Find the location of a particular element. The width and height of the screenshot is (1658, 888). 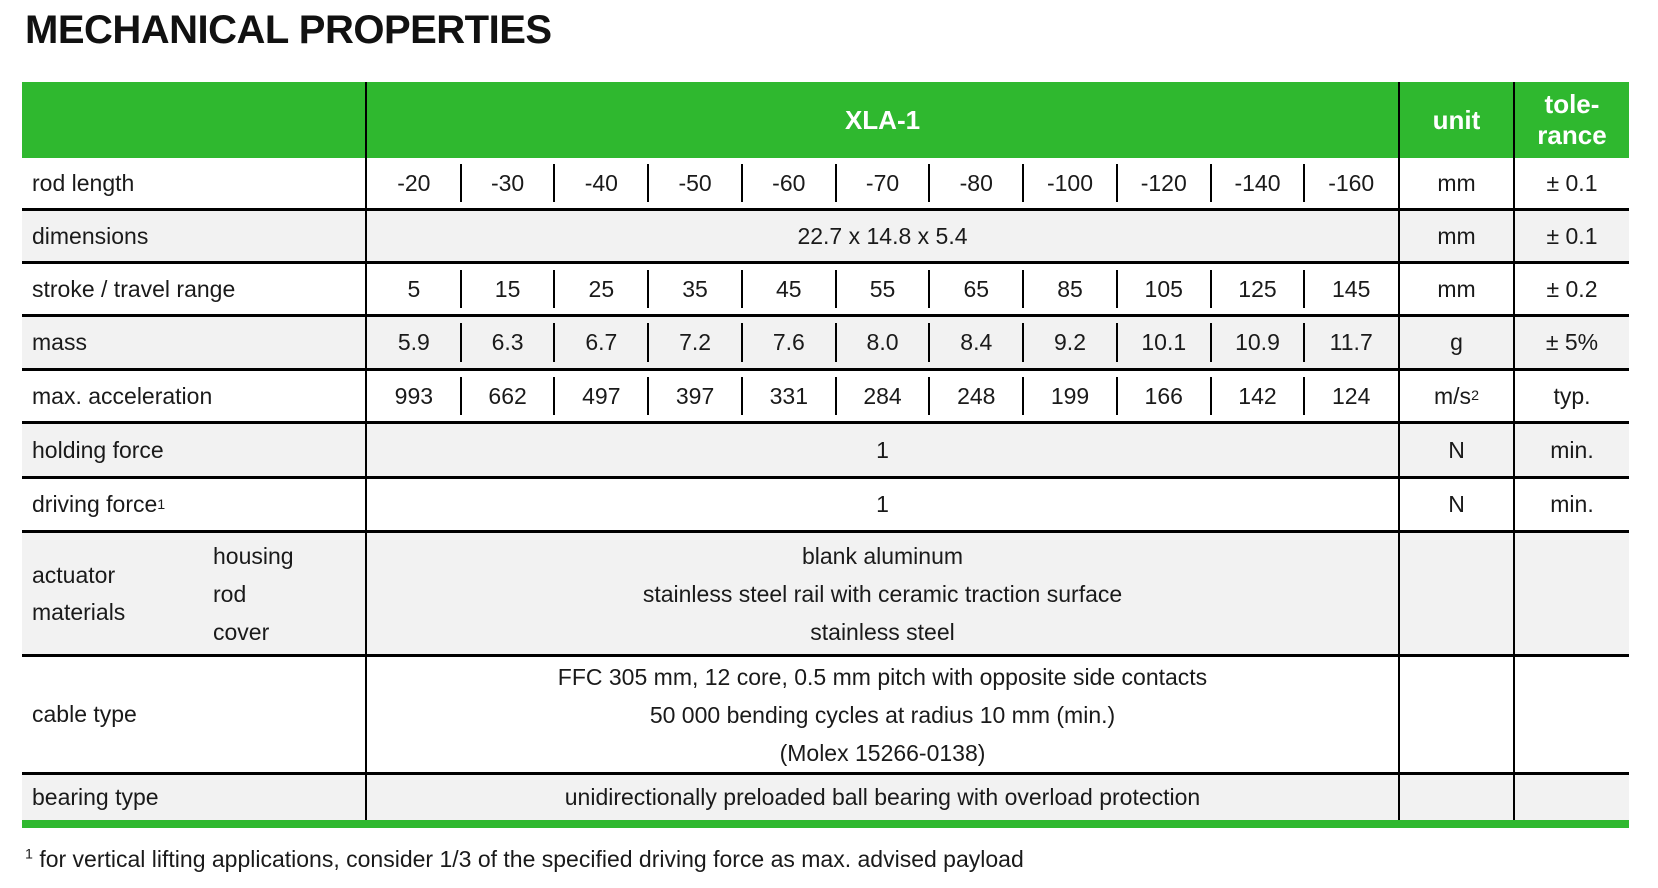

sublabel-rod: rod is located at coordinates (230, 593).